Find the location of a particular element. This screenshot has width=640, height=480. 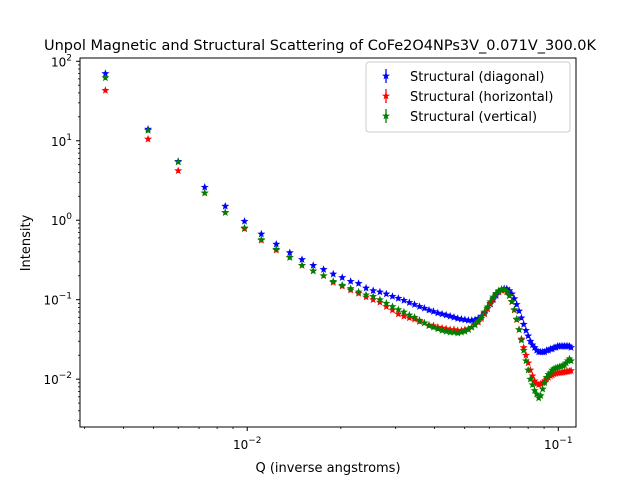

x-axis: 10⁻² 10⁻¹ is located at coordinates (328, 439).